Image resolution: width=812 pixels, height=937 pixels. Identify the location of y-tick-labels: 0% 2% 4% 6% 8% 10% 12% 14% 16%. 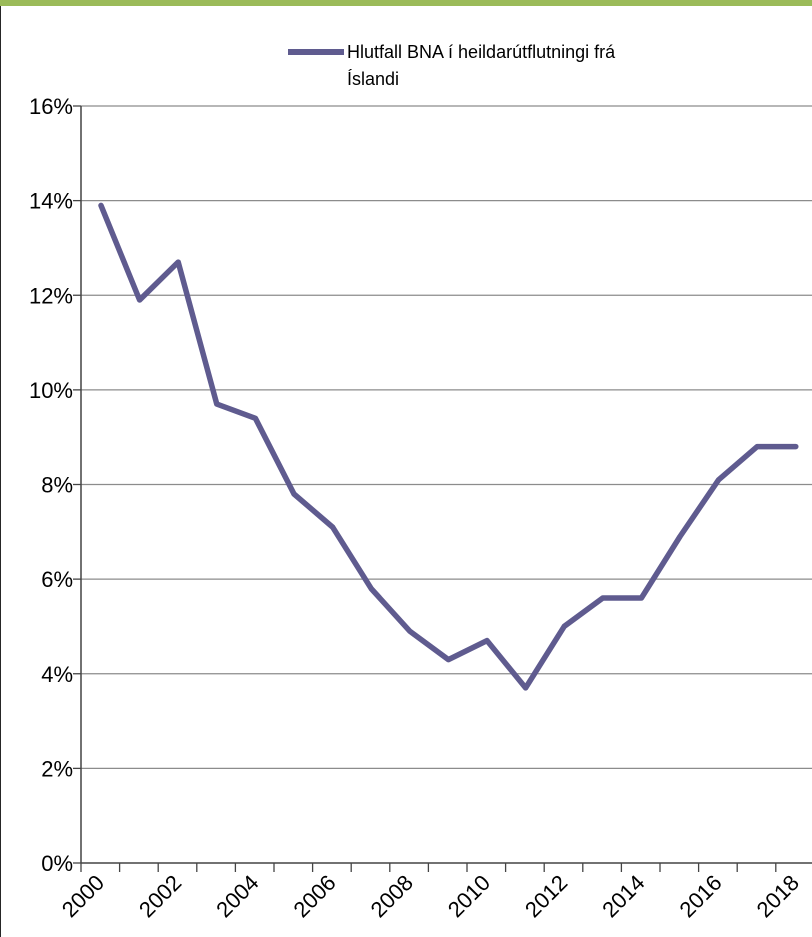
(51, 485).